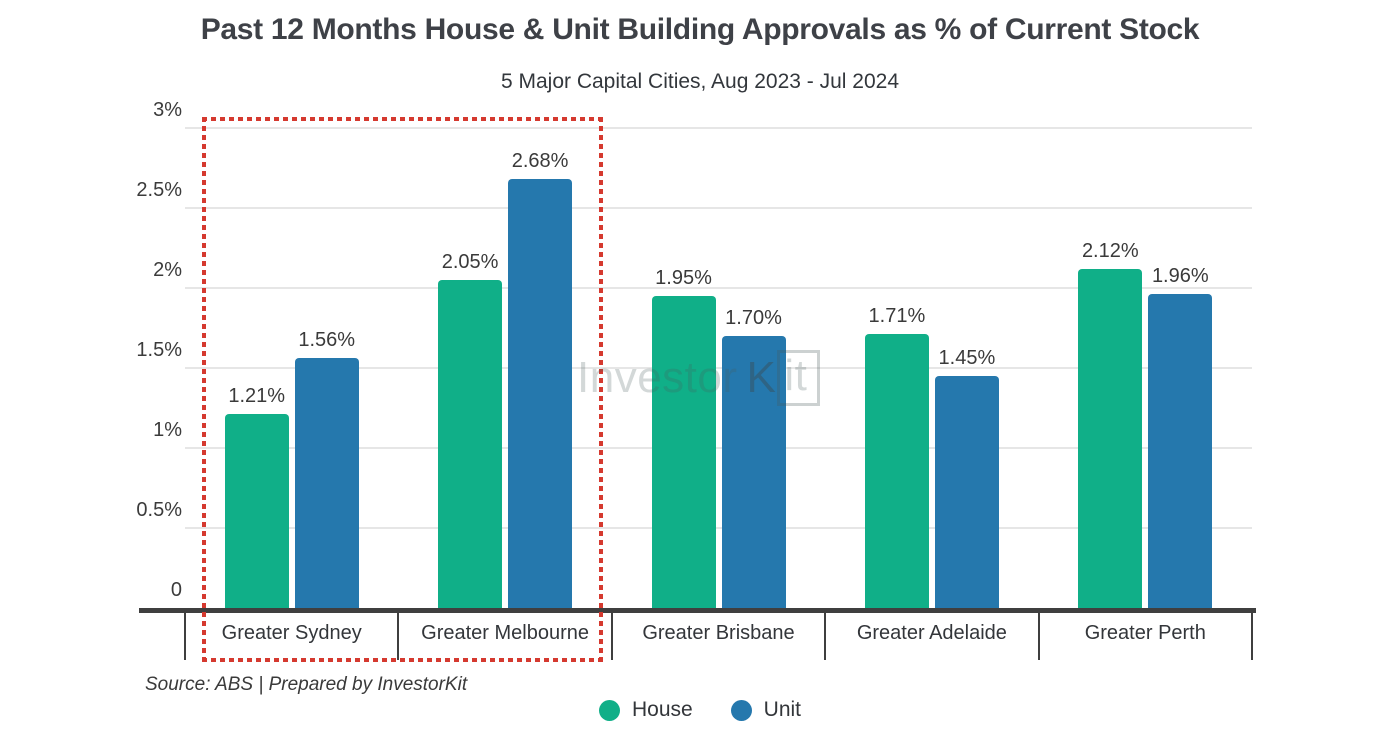 Image resolution: width=1400 pixels, height=748 pixels. Describe the element at coordinates (204, 389) in the screenshot. I see `highlight-box-left` at that location.